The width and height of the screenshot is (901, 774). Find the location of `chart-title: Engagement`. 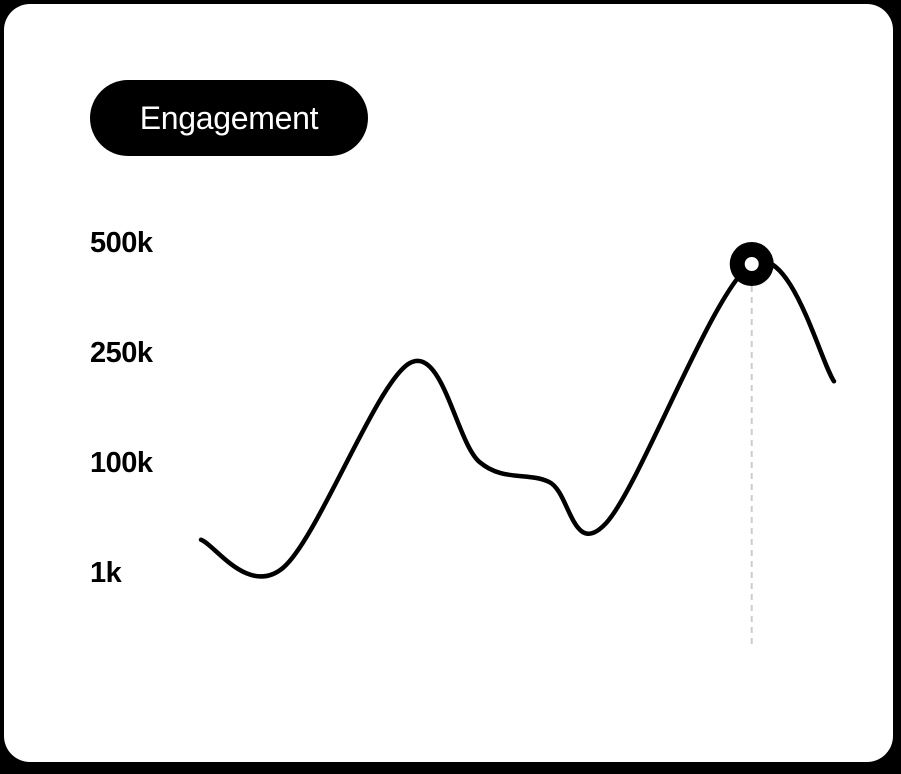

chart-title: Engagement is located at coordinates (229, 117).